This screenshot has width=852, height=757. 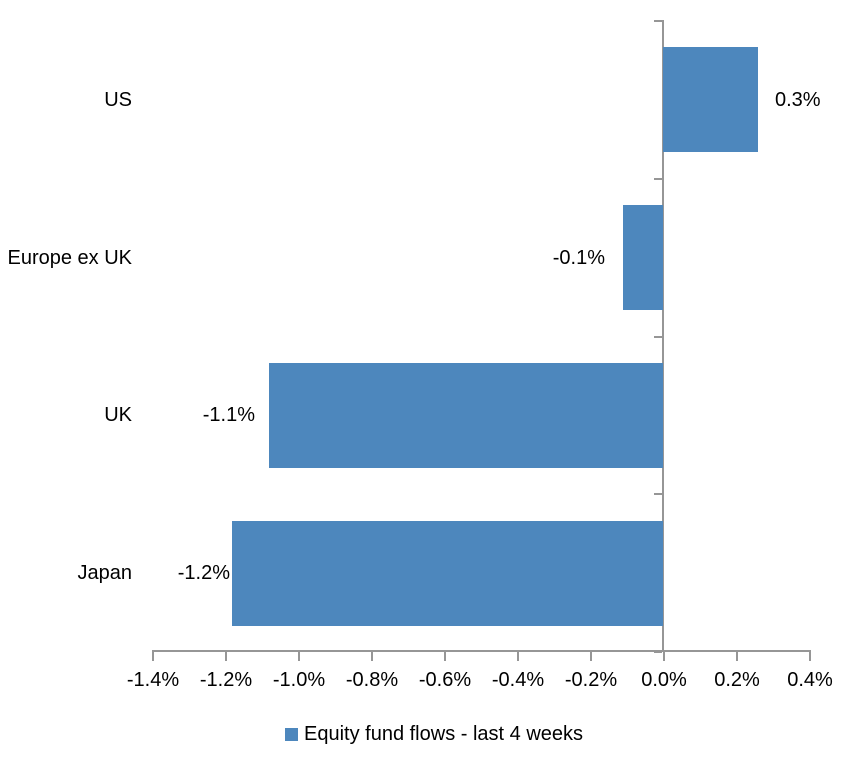 What do you see at coordinates (737, 680) in the screenshot?
I see `x-tick-label: 0.2%` at bounding box center [737, 680].